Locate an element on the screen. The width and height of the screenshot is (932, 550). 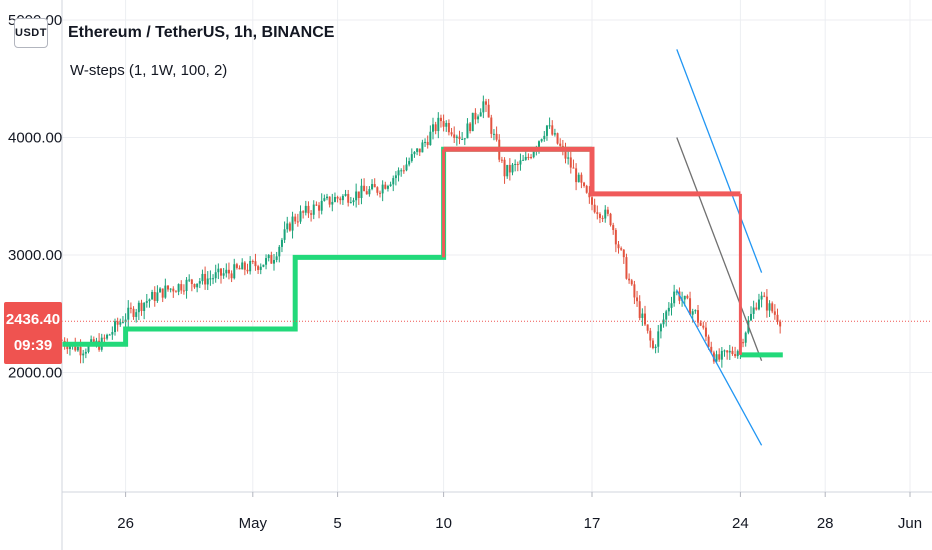
indicator-label: W-steps (1, 1W, 100, 2) is located at coordinates (149, 70).